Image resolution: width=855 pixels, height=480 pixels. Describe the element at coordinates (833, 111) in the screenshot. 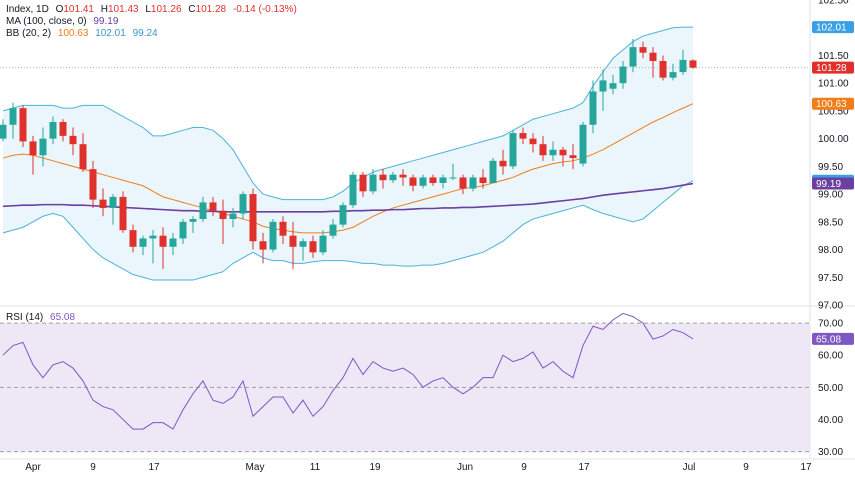

I see `price-tick-label: 100.50` at that location.